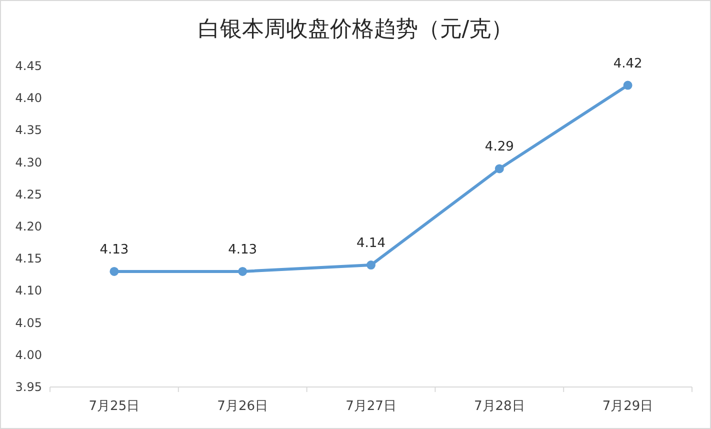  What do you see at coordinates (627, 64) in the screenshot?
I see `data-label: 4.42` at bounding box center [627, 64].